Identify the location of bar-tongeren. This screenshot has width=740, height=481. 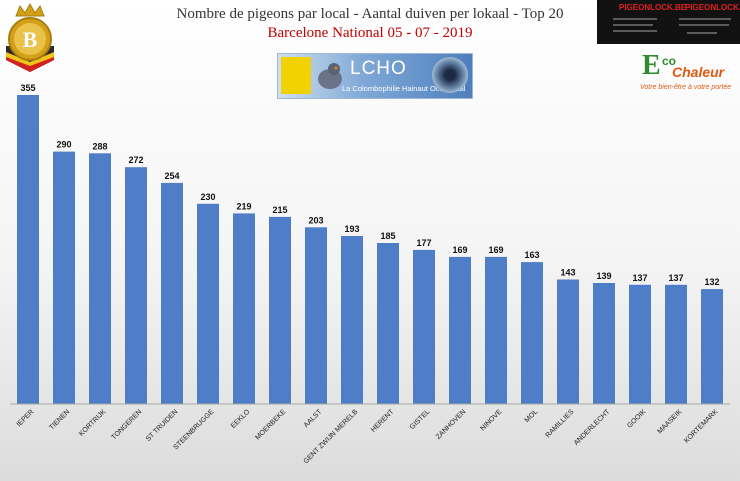
(136, 285).